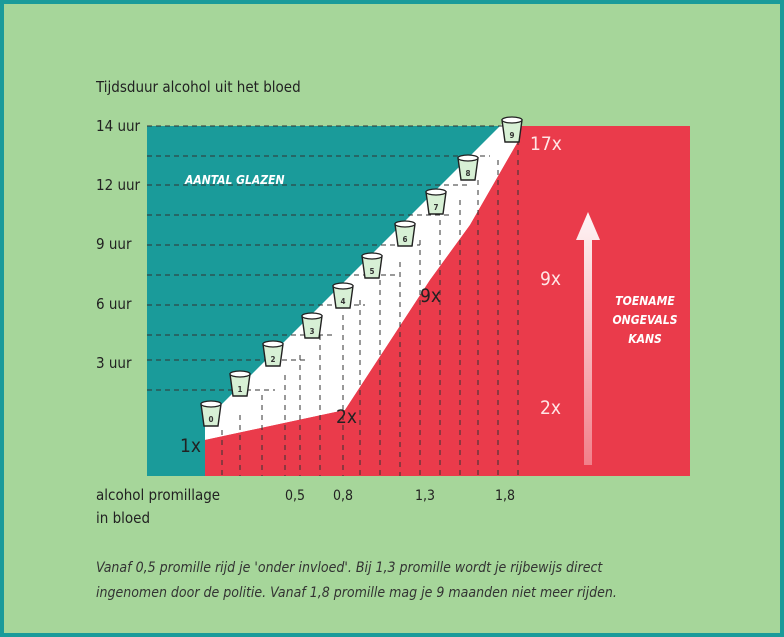 The width and height of the screenshot is (784, 637). What do you see at coordinates (239, 389) in the screenshot?
I see `glass-number: 1` at bounding box center [239, 389].